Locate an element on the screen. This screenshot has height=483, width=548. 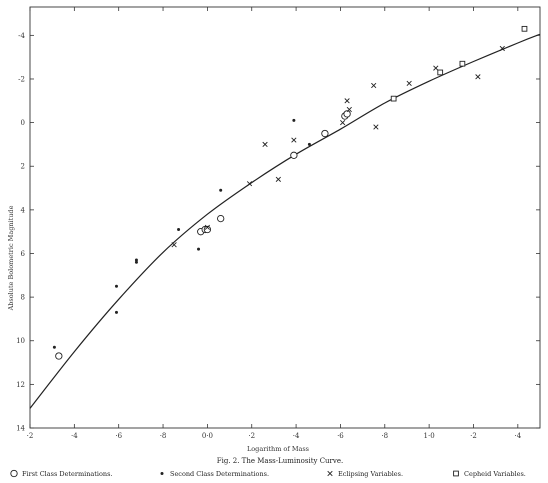
y-tick-label: 2 is located at coordinates (23, 167).